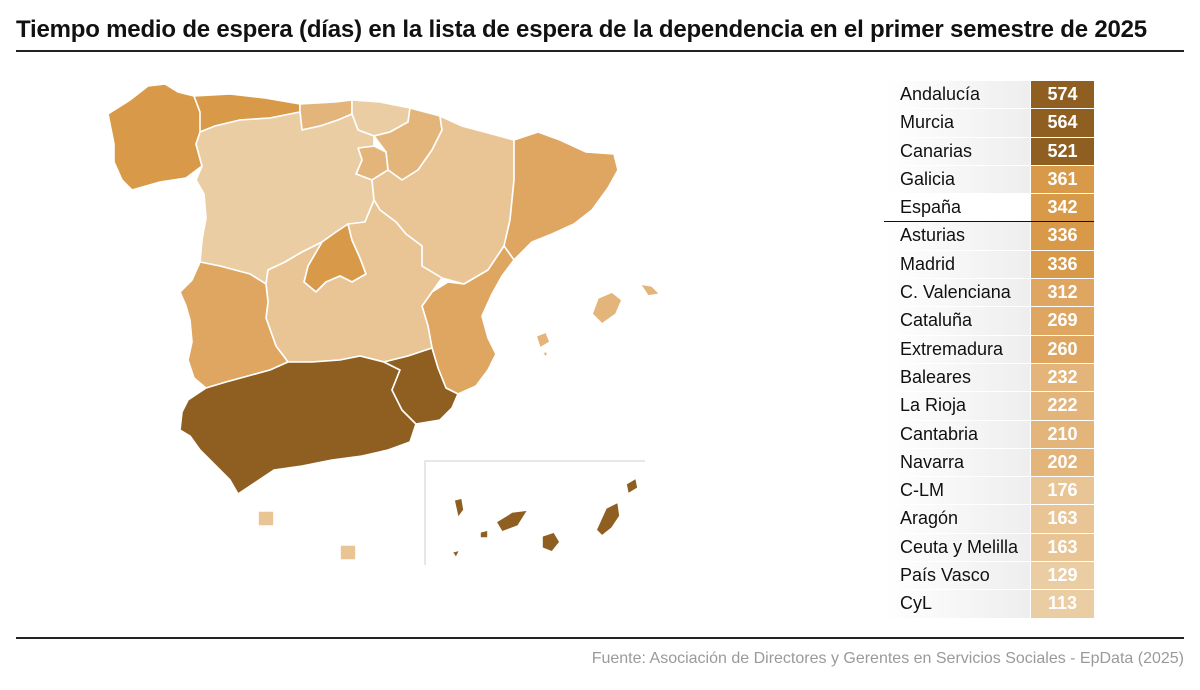  I want to click on row-value: 342, so click(1062, 208).